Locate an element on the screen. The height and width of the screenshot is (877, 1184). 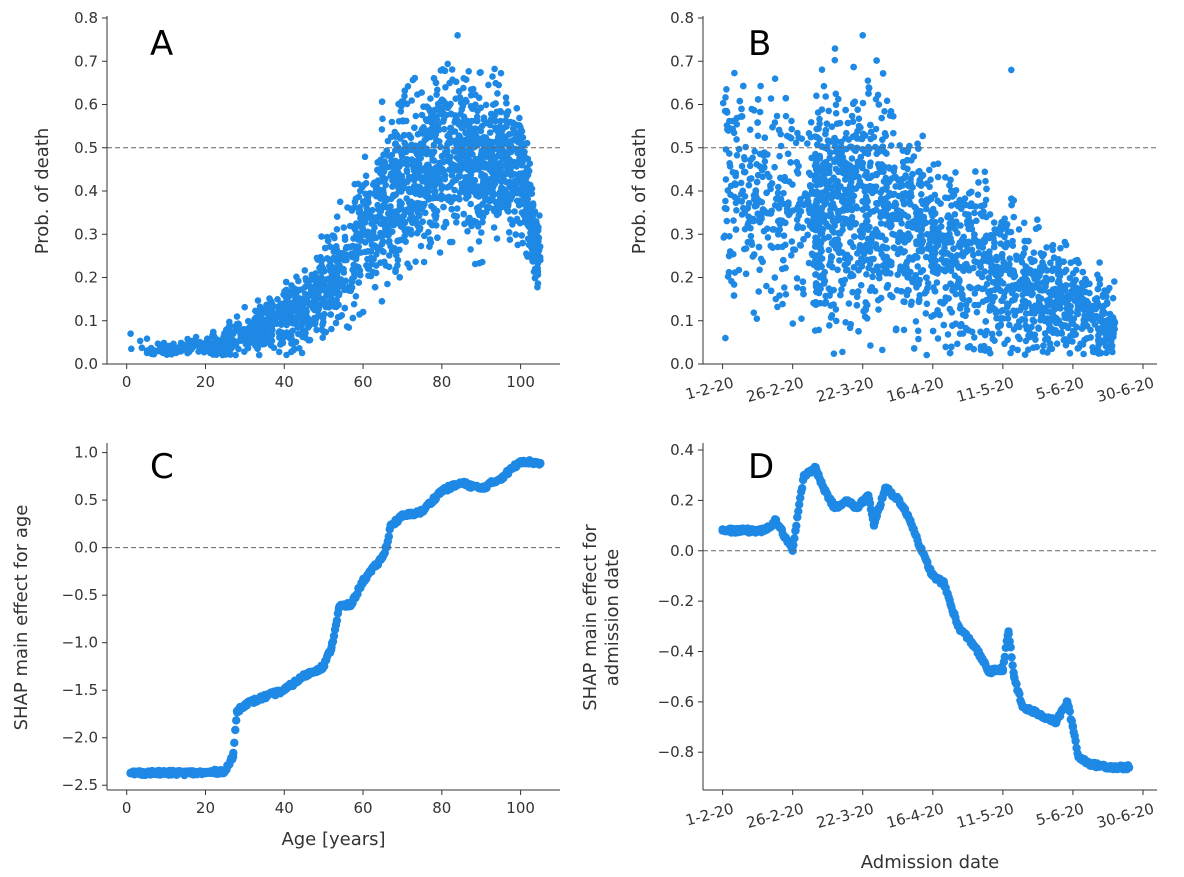
x-tick-label: 0 is located at coordinates (127, 382).